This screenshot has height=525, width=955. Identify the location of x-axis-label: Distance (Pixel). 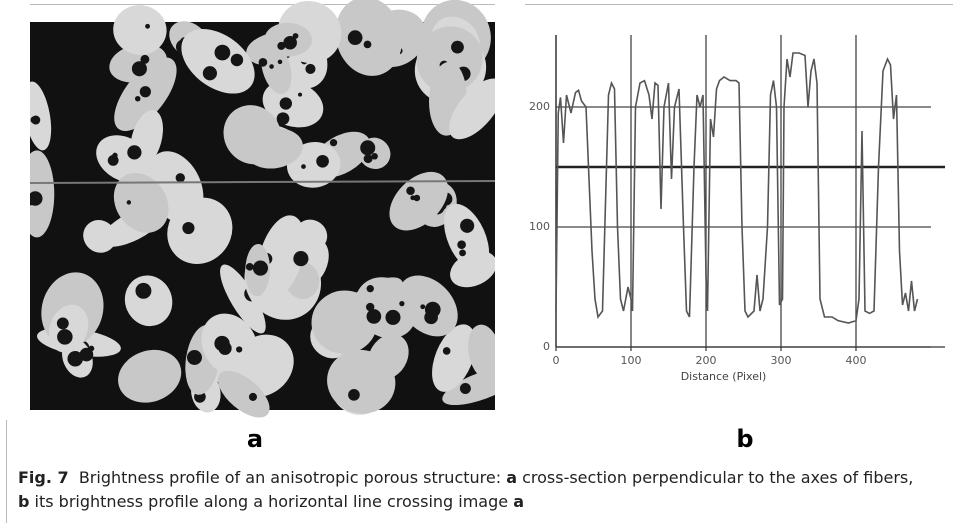
(724, 376).